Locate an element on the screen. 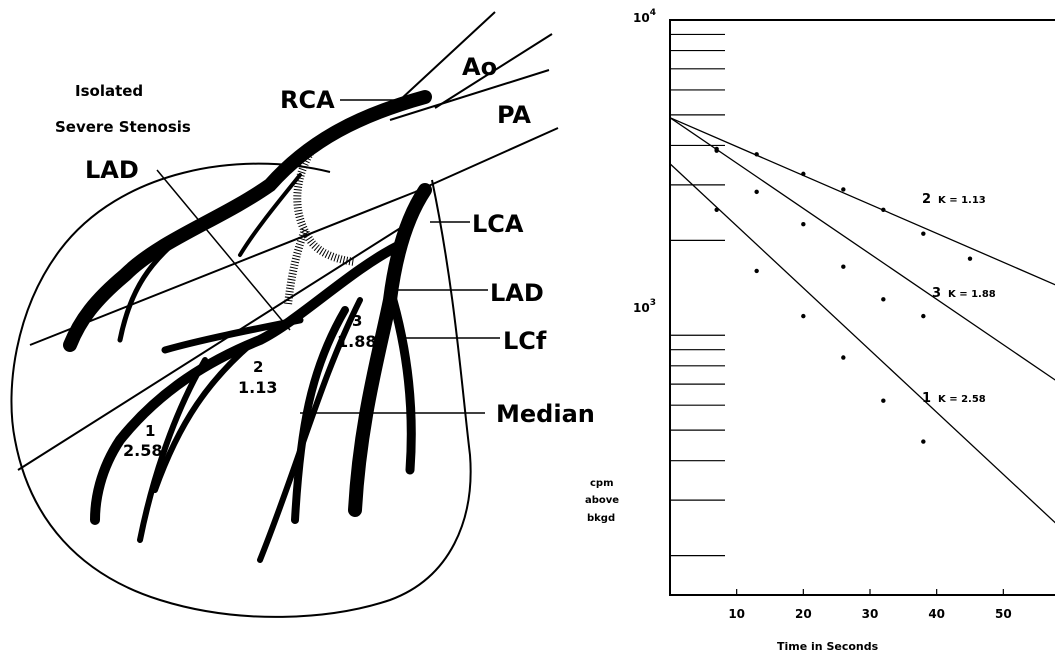  lad-branch-a is located at coordinates (232, 335).